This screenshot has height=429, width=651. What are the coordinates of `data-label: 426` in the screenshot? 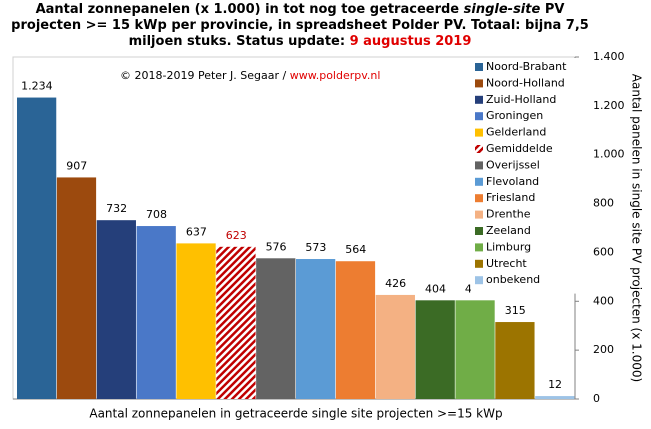 It's located at (395, 283).